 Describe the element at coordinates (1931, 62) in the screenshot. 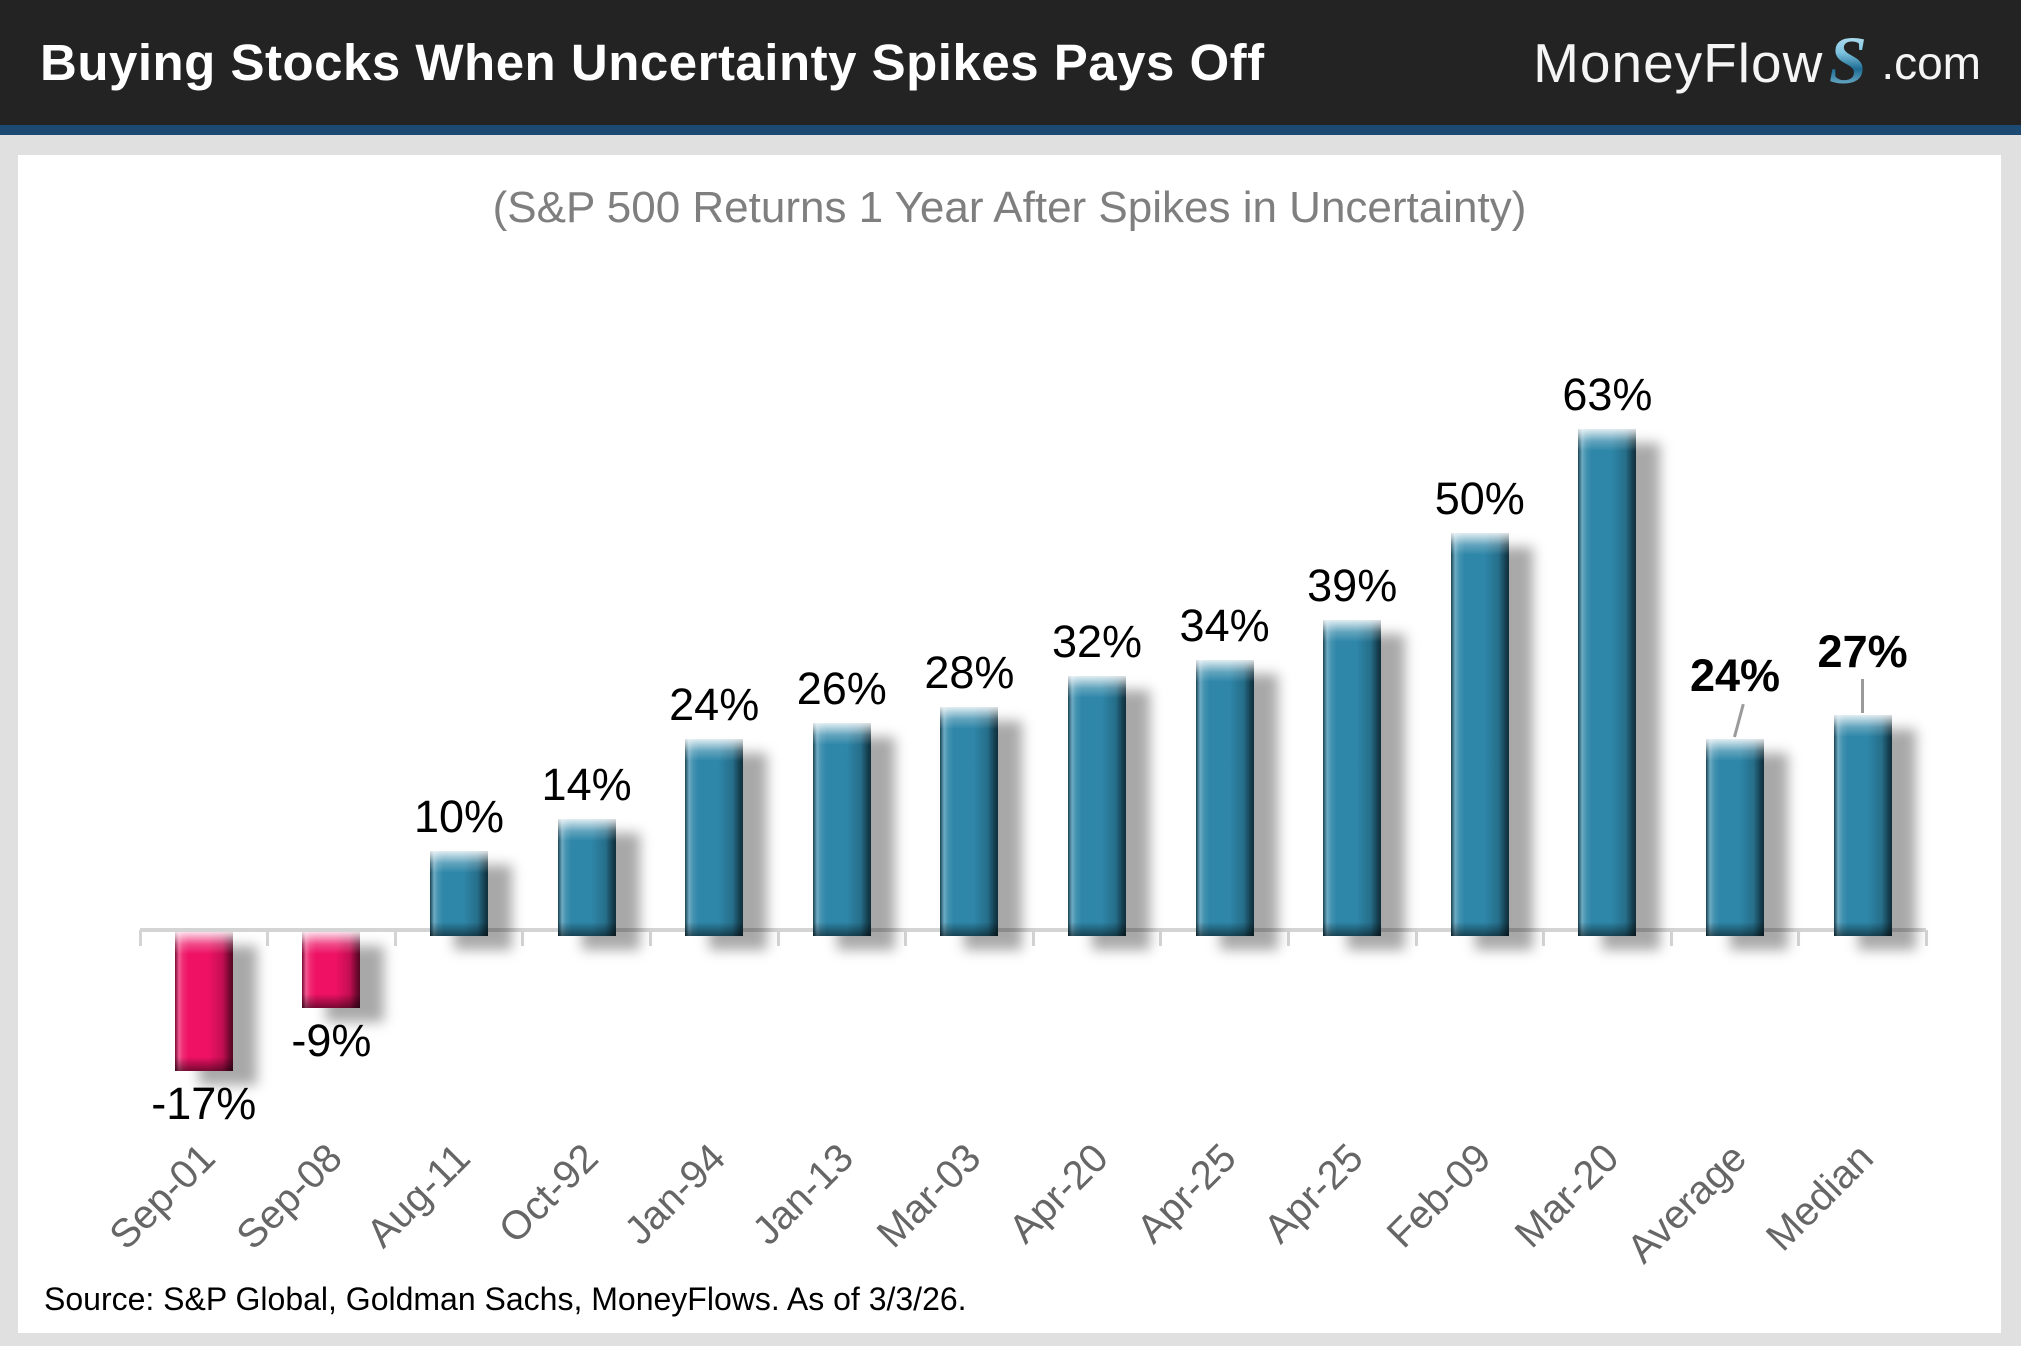

I see `logo-text-dotcom: .com` at that location.